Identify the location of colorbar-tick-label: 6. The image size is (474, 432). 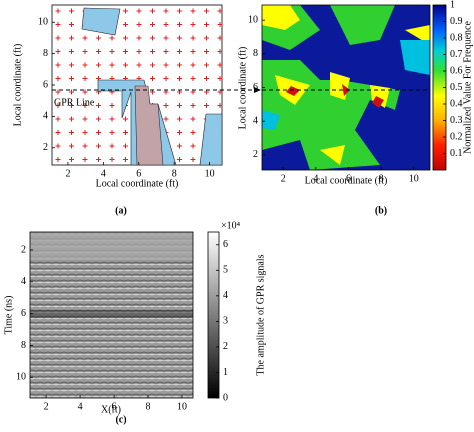
(225, 244).